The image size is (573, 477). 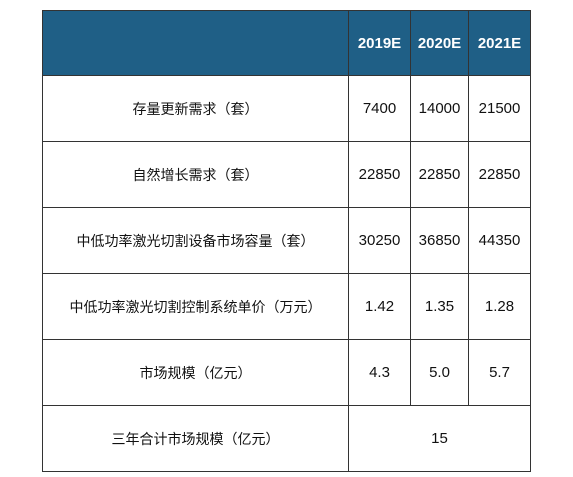 I want to click on total-label: 三年合计市场规模（亿元）, so click(x=195, y=438).